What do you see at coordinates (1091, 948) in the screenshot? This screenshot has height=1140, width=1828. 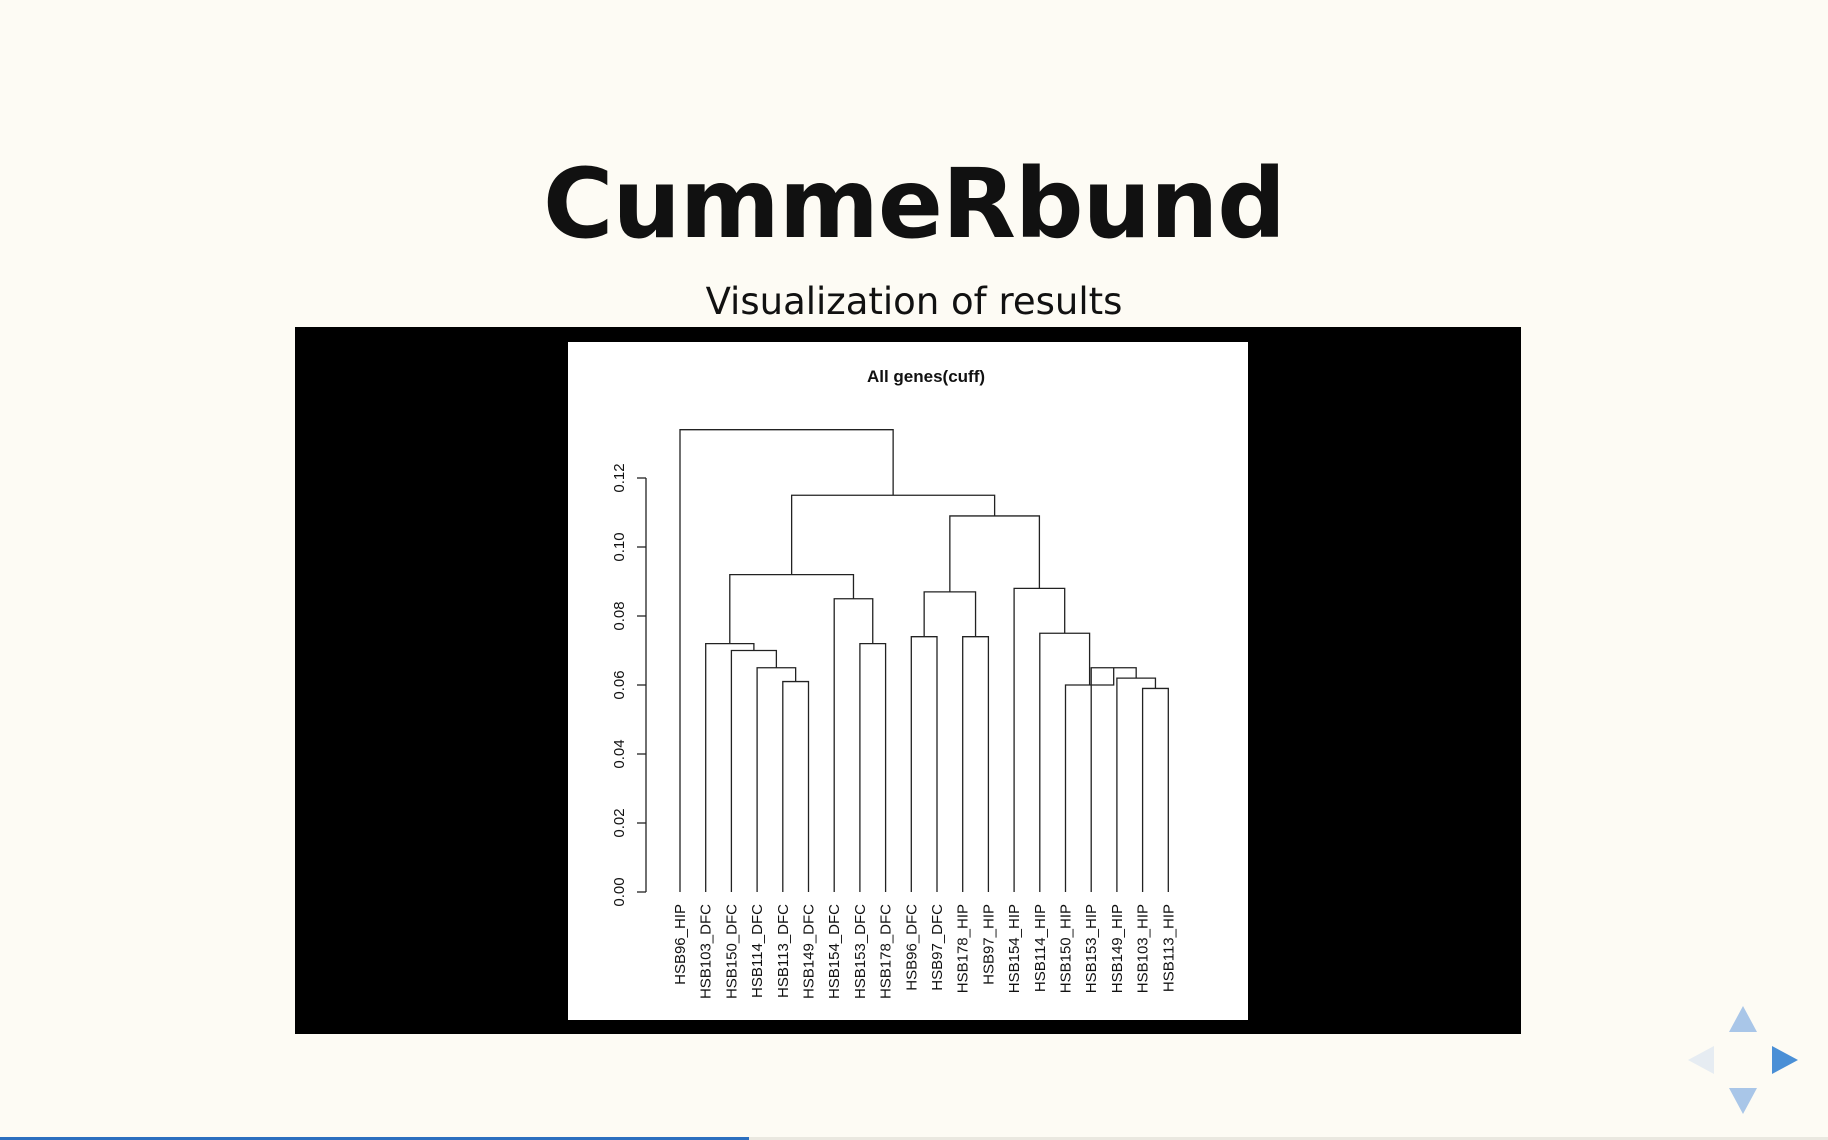 I see `leaf-label: HSB153_HIP` at bounding box center [1091, 948].